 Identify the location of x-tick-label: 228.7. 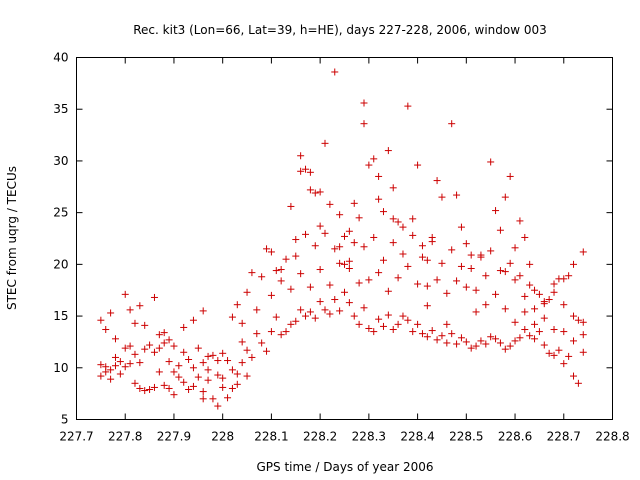
(564, 437).